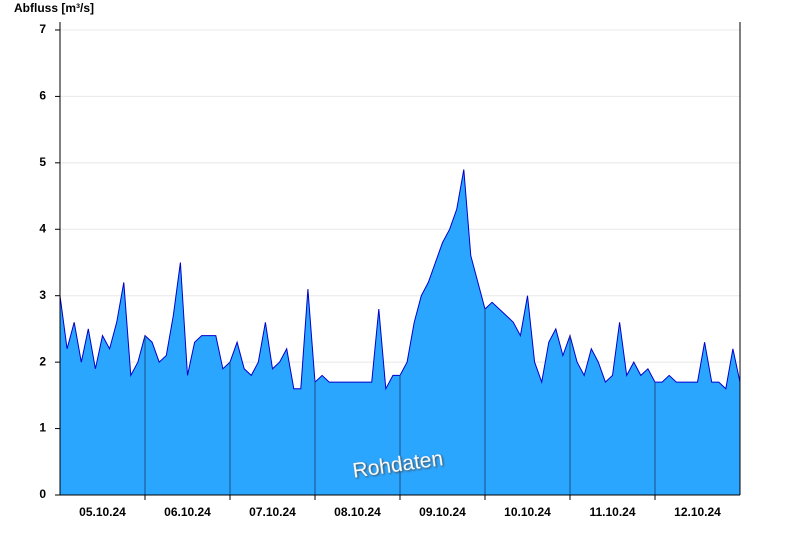  Describe the element at coordinates (42, 29) in the screenshot. I see `y-tick-label: 7` at that location.